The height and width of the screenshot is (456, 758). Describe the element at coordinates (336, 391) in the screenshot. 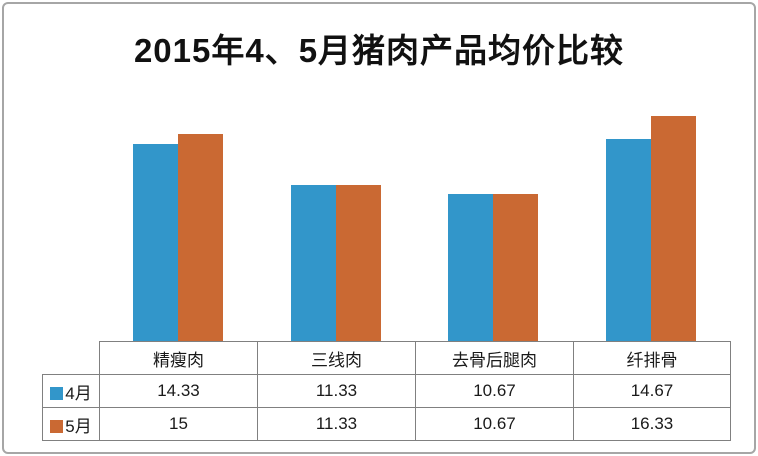

I see `value-cell-4月-三线肉: 11.33` at that location.